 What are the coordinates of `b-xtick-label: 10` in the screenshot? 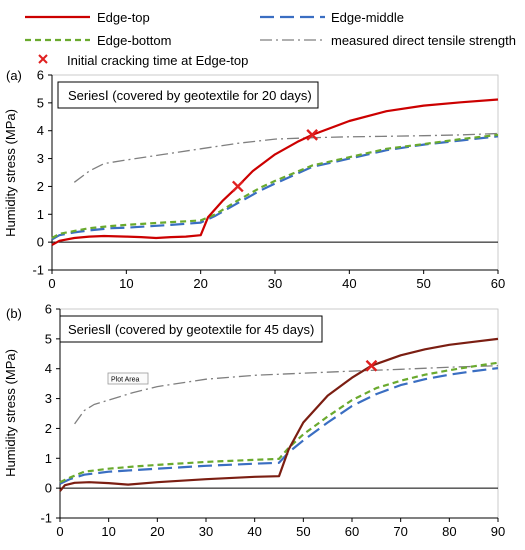 It's located at (108, 531).